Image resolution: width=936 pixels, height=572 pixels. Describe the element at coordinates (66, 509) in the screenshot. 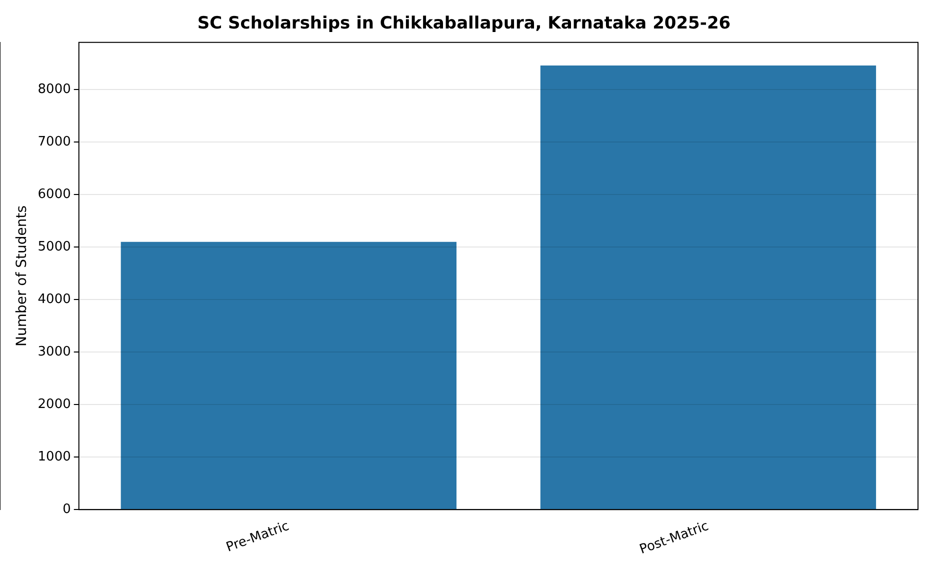

I see `y-tick-label: 0` at that location.